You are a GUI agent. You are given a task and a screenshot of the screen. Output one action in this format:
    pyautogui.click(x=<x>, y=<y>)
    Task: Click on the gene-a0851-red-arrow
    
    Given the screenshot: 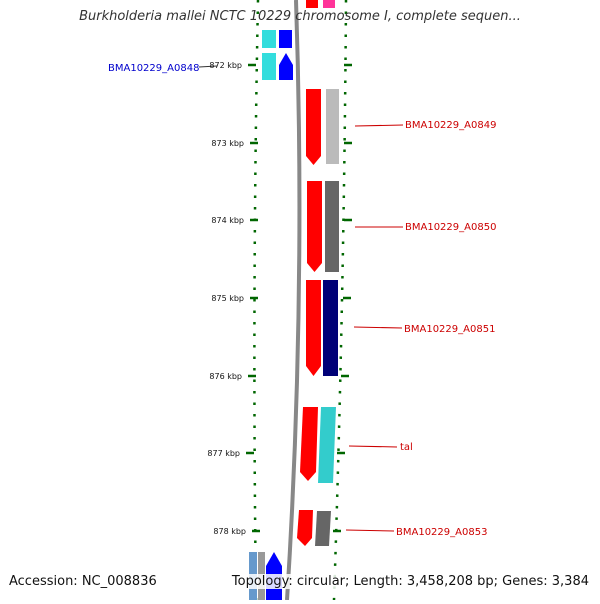 What is the action you would take?
    pyautogui.click(x=313, y=328)
    